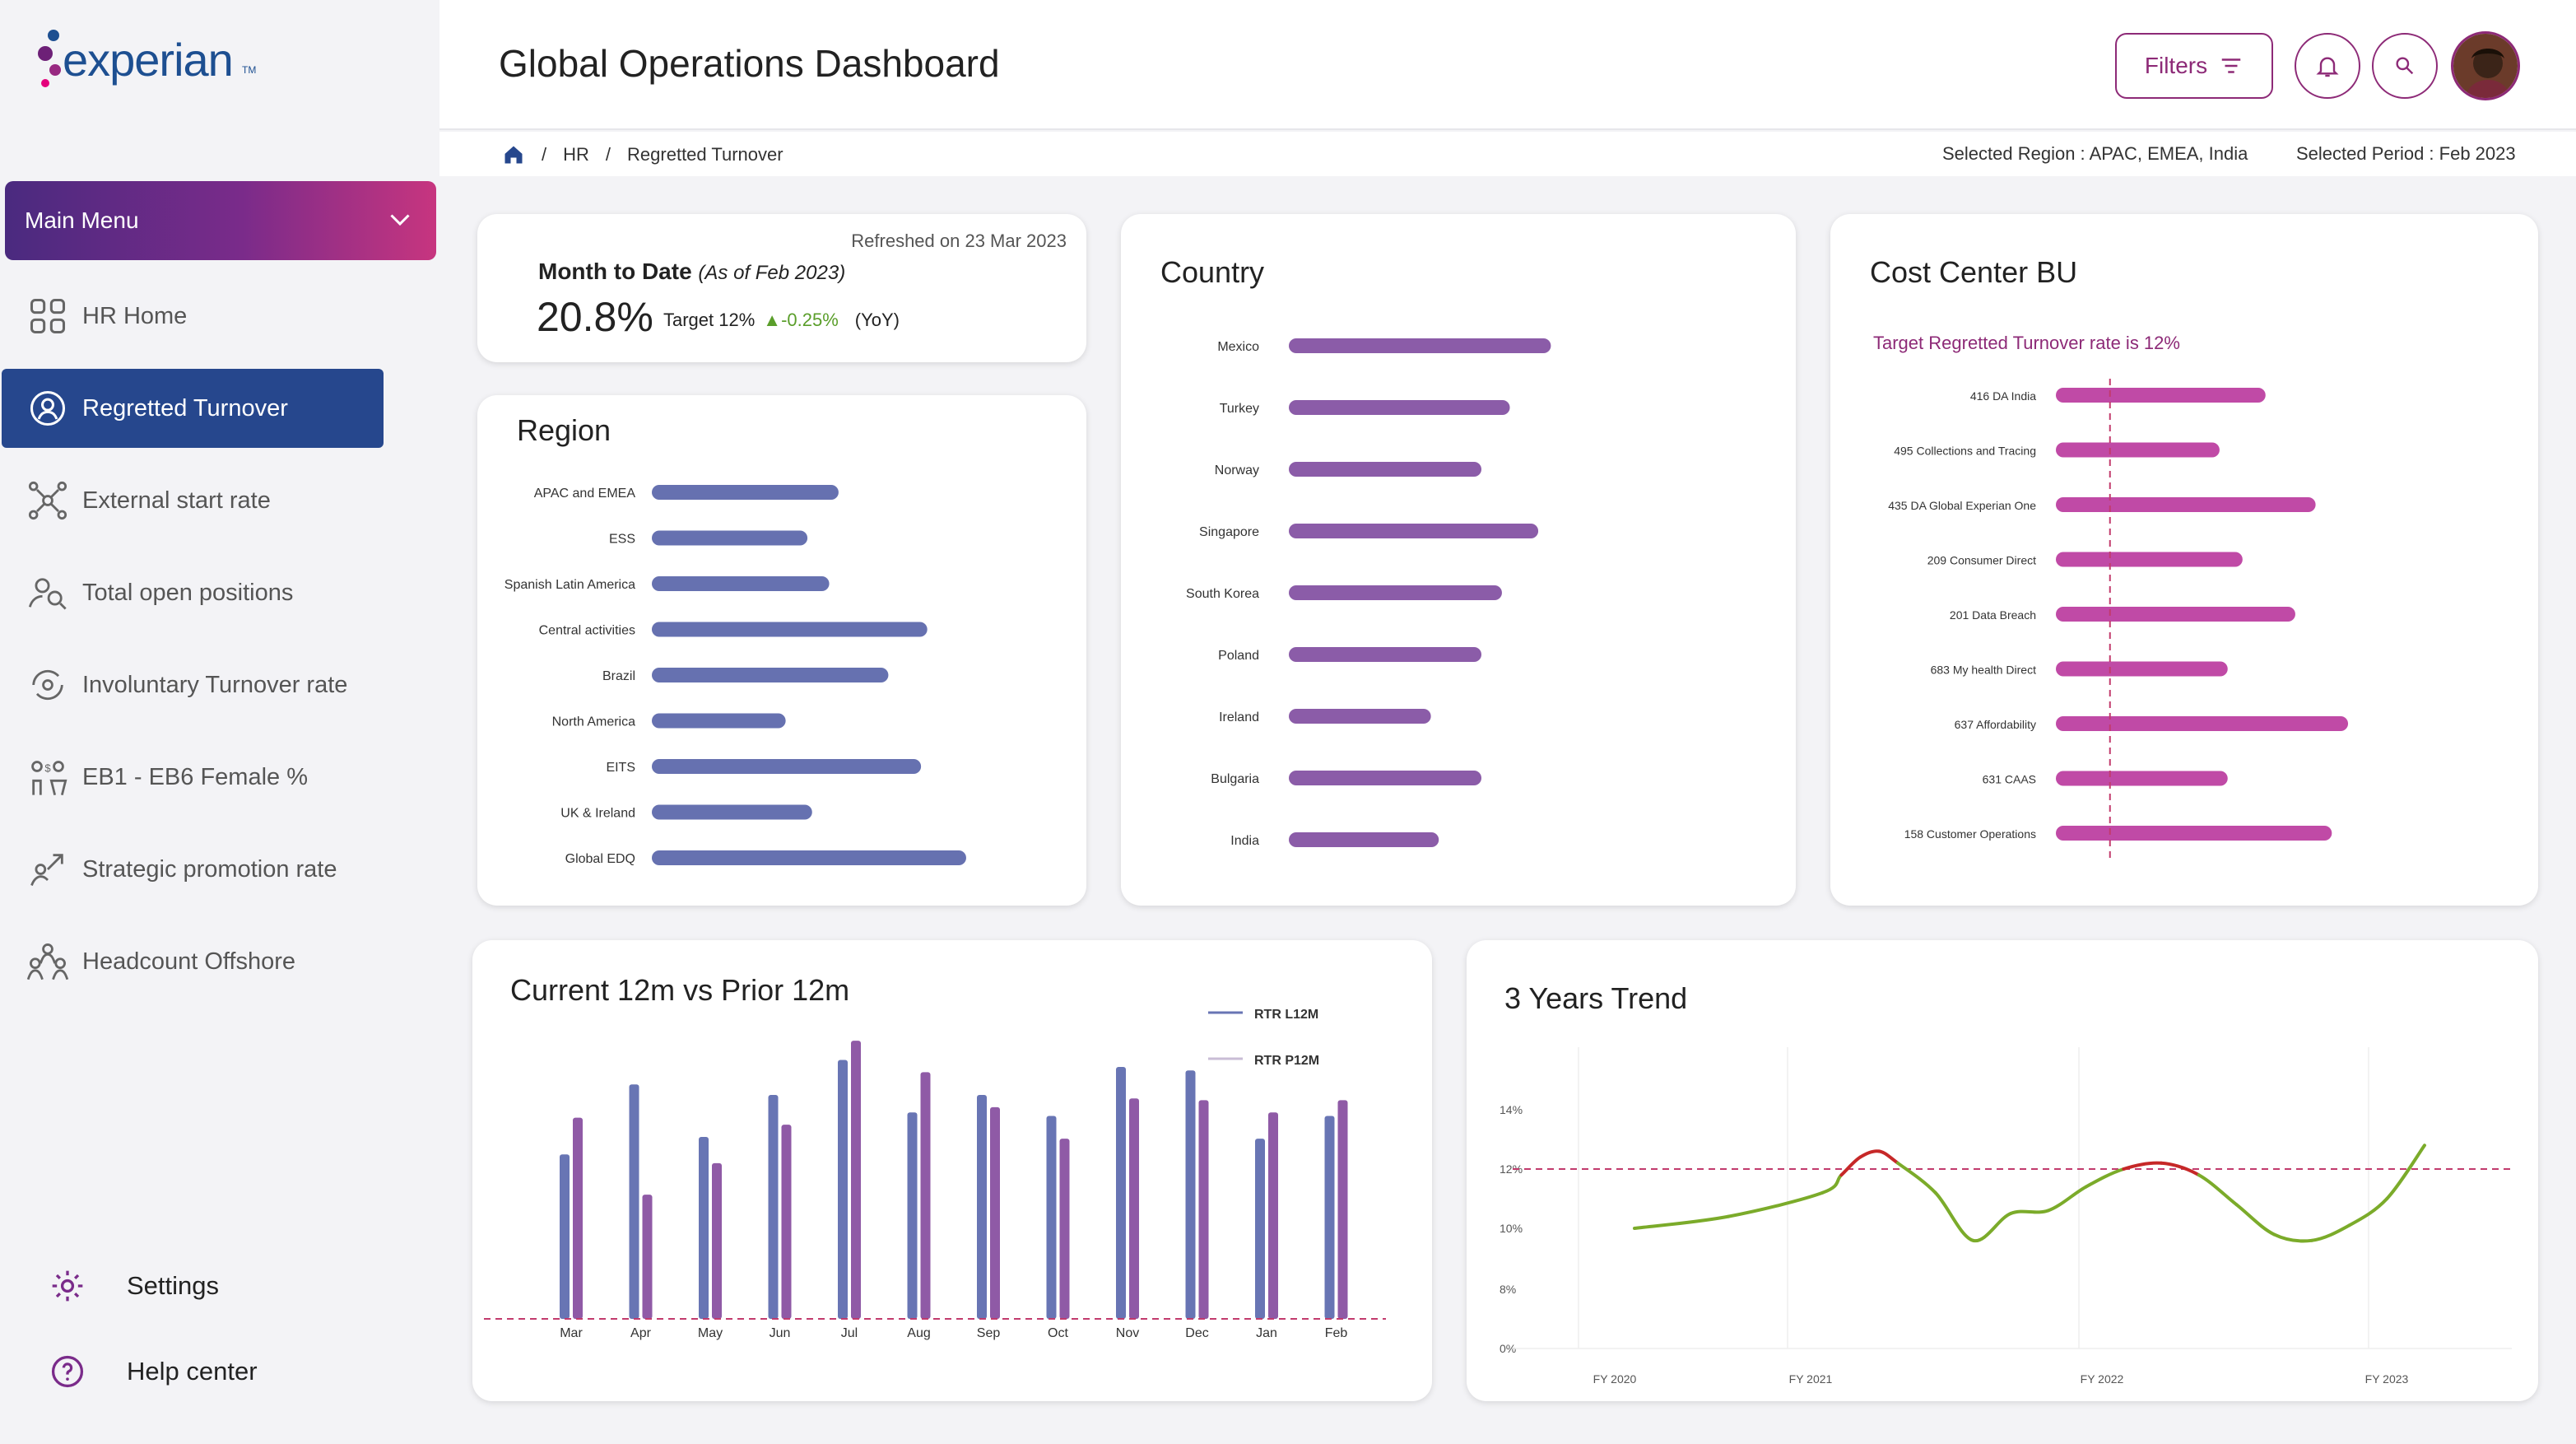 The image size is (2576, 1444). Describe the element at coordinates (585, 494) in the screenshot. I see `bar-label: APAC and EMEA` at that location.